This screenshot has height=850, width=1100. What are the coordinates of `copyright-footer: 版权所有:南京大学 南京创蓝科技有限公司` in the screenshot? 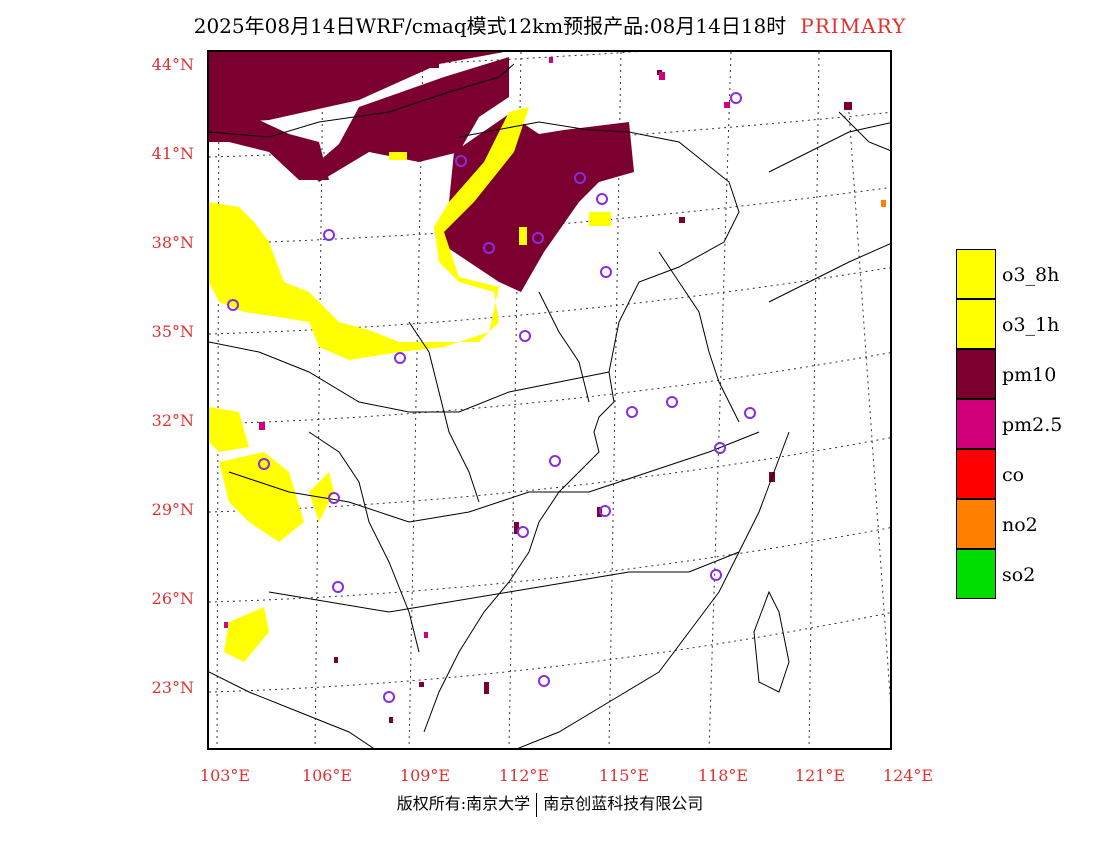 It's located at (550, 803).